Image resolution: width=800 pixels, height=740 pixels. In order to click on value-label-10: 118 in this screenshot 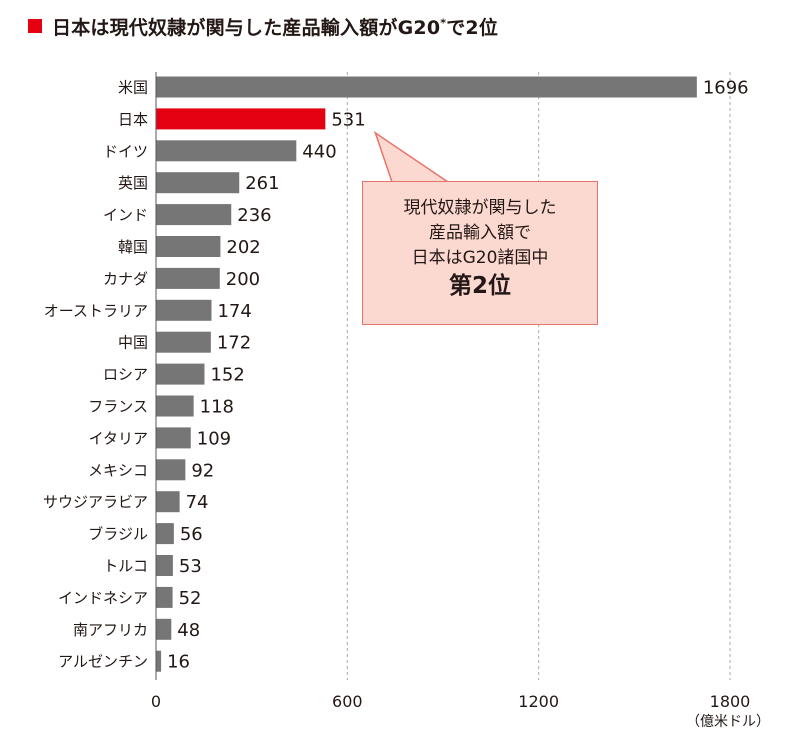, I will do `click(217, 407)`.